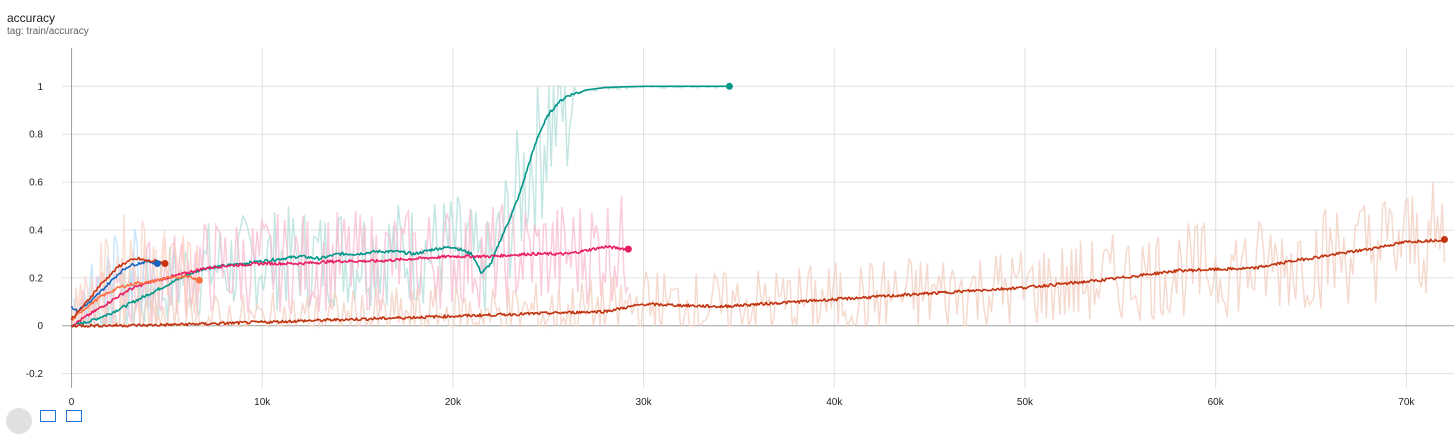  I want to click on y-tick-label: 0, so click(40, 326).